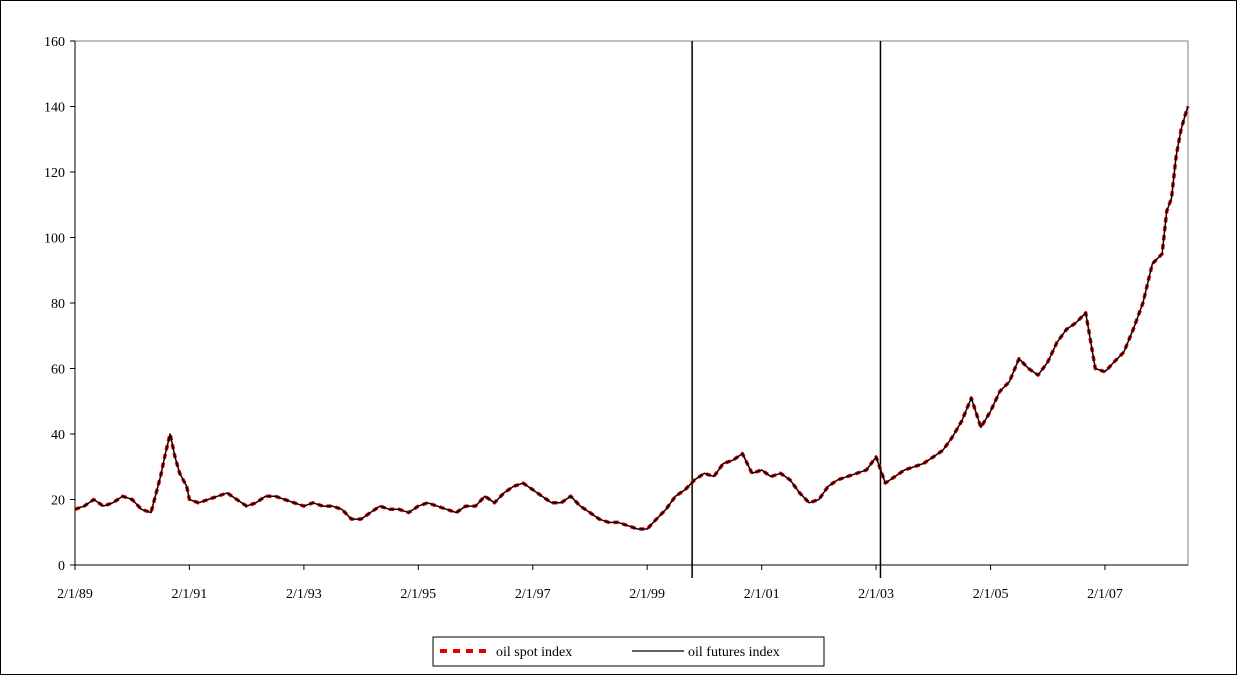  I want to click on legend: oil spot index oil futures index, so click(628, 651).